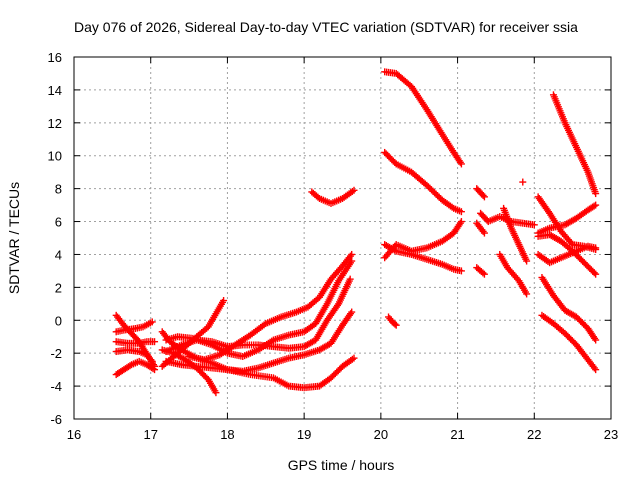  What do you see at coordinates (513, 274) in the screenshot?
I see `series-s24` at bounding box center [513, 274].